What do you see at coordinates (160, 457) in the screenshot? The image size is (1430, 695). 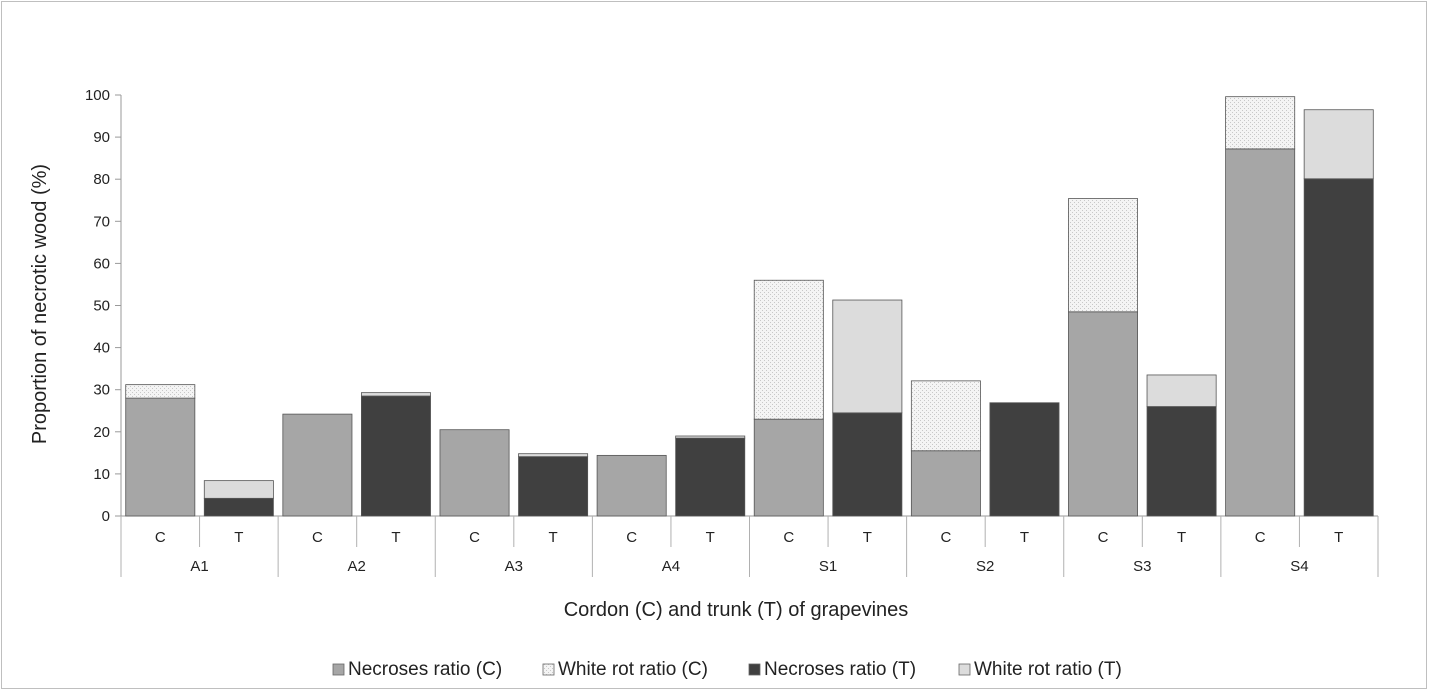 I see `bar-necroses-A1-C` at bounding box center [160, 457].